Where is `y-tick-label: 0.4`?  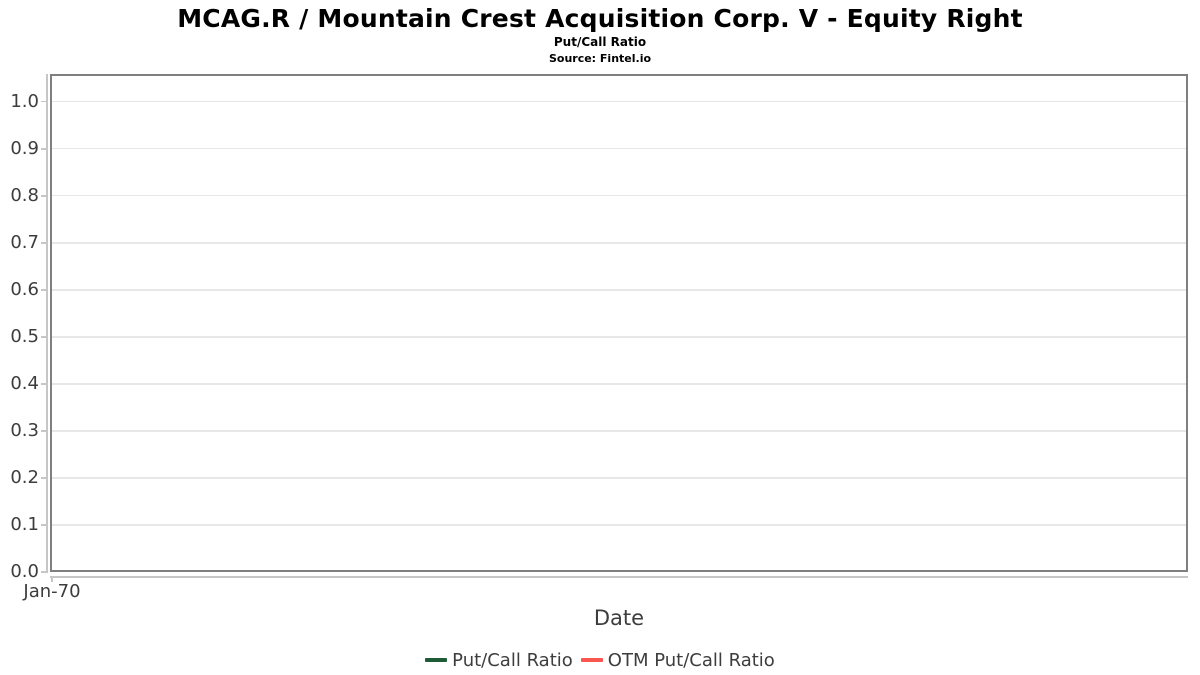 y-tick-label: 0.4 is located at coordinates (24, 383).